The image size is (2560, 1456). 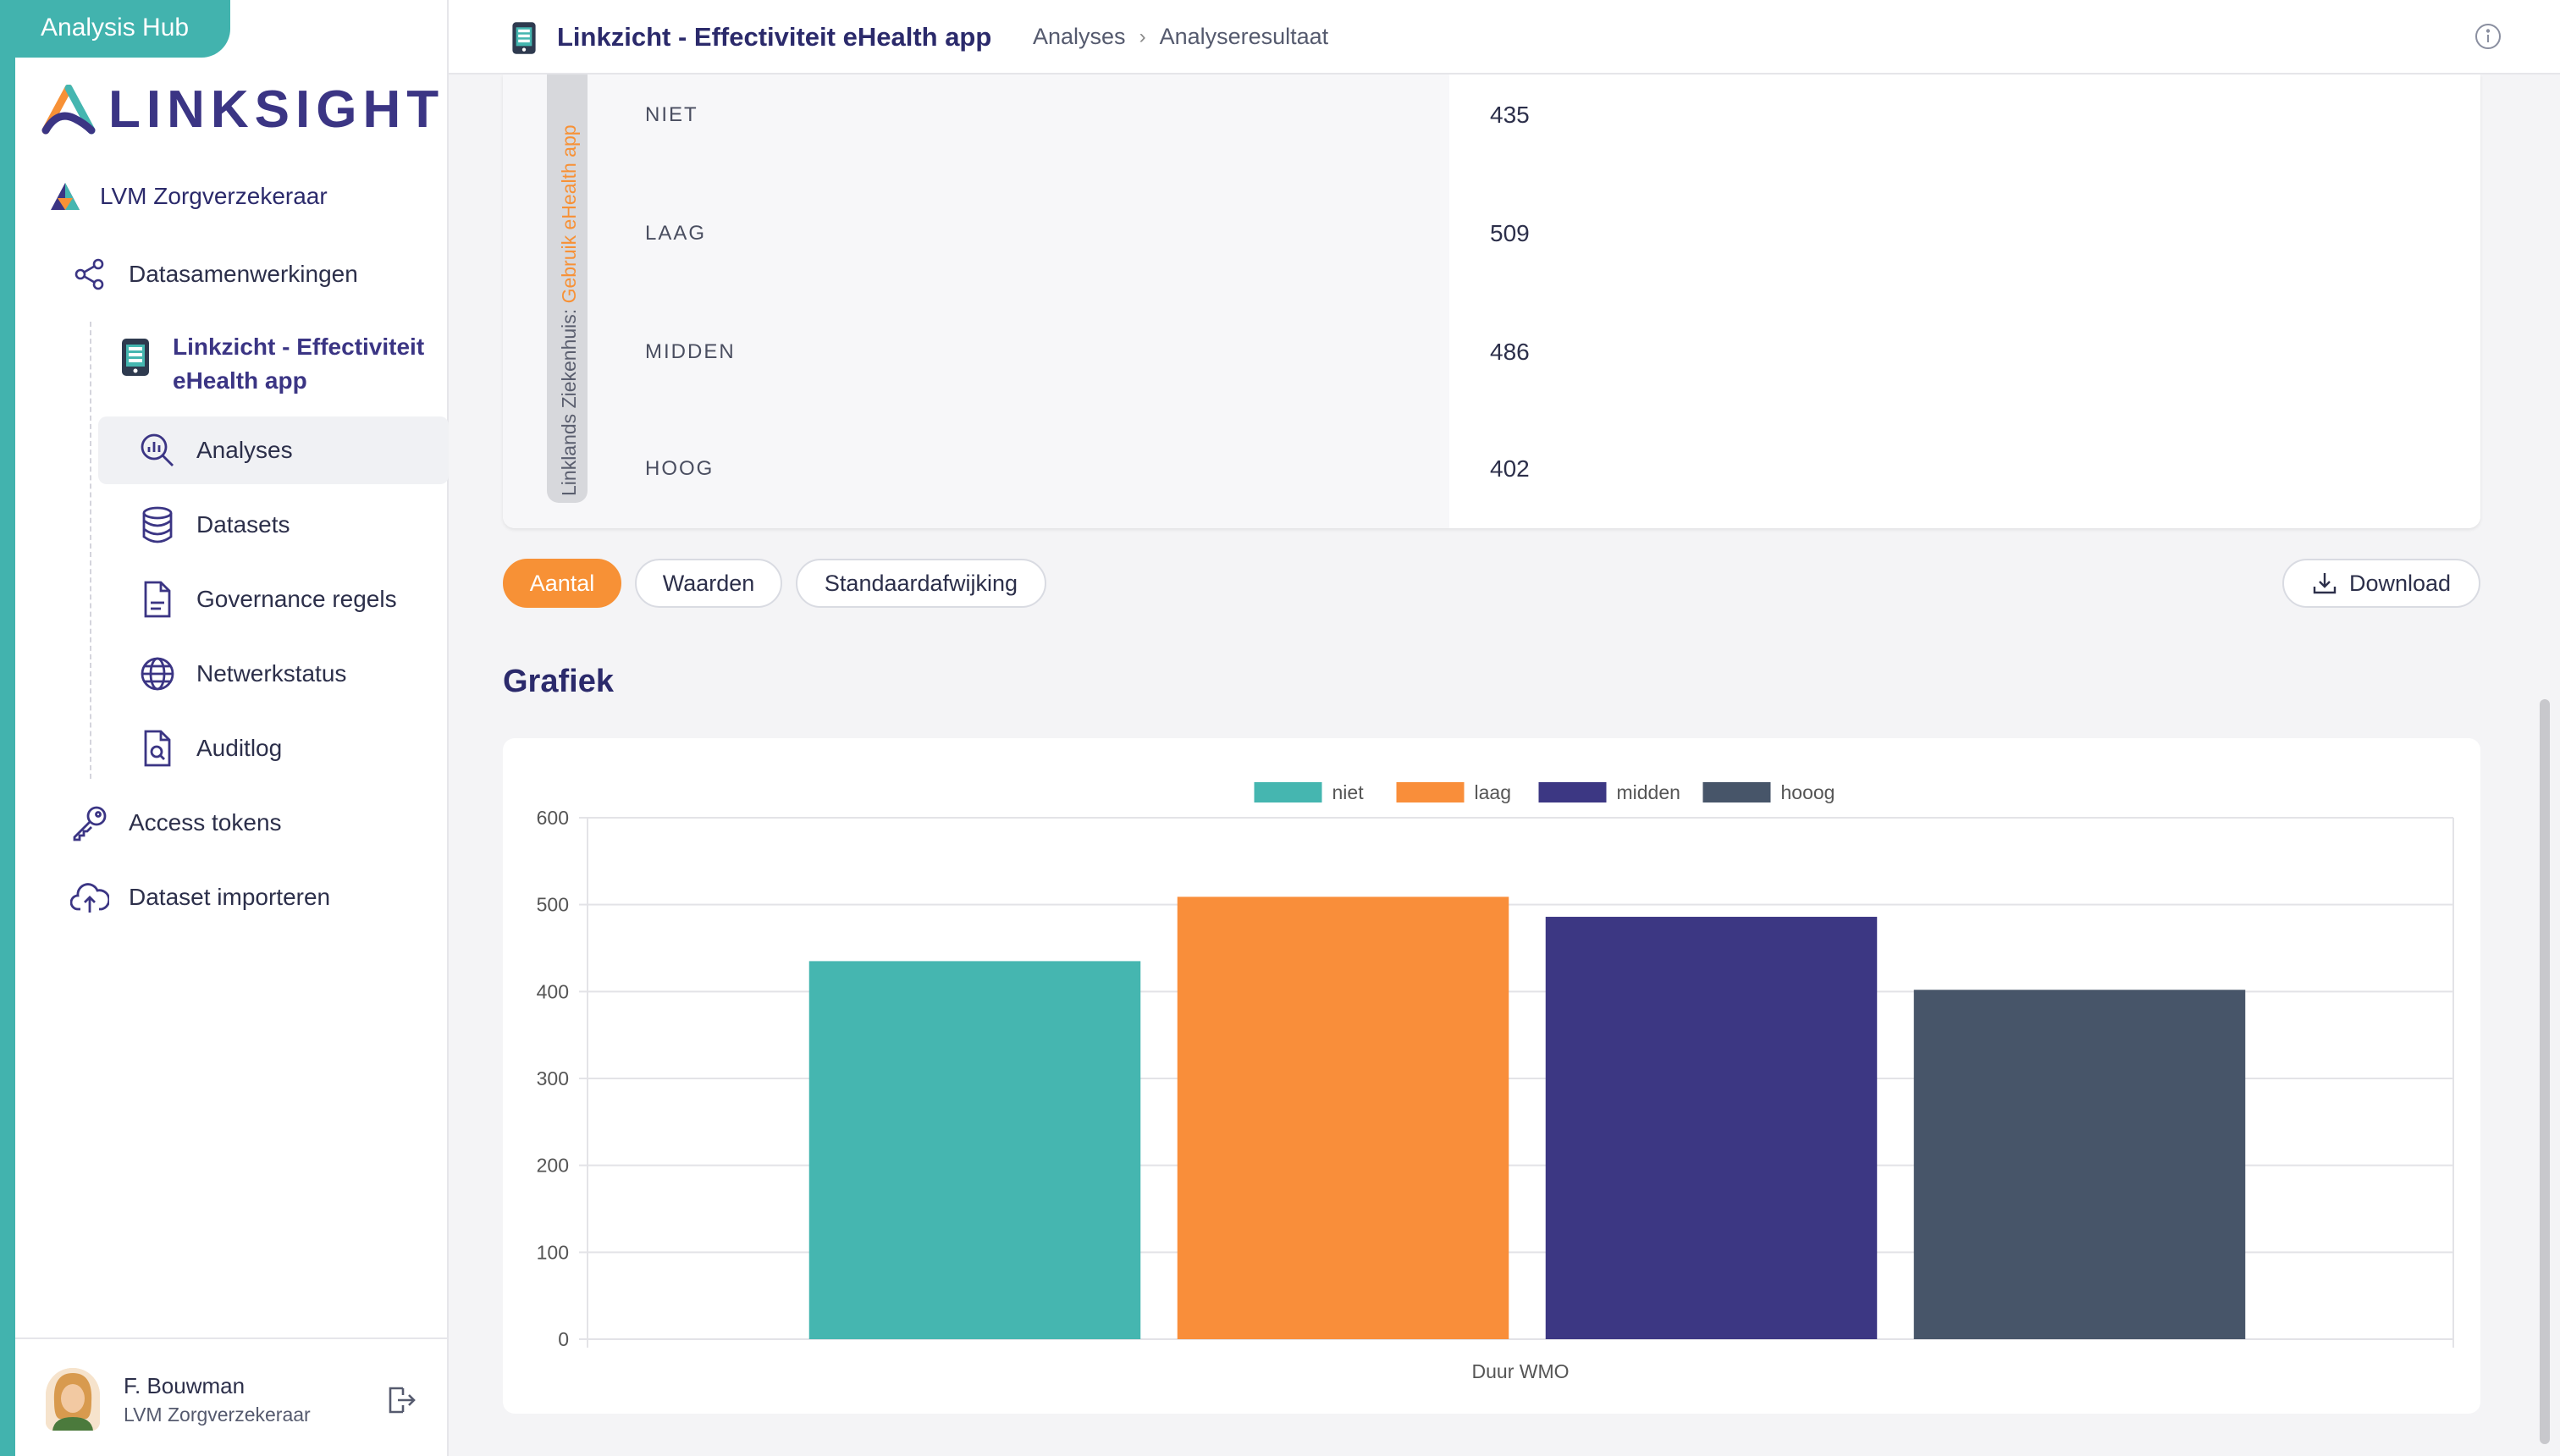 I want to click on nav-label: Auditlog, so click(x=239, y=748).